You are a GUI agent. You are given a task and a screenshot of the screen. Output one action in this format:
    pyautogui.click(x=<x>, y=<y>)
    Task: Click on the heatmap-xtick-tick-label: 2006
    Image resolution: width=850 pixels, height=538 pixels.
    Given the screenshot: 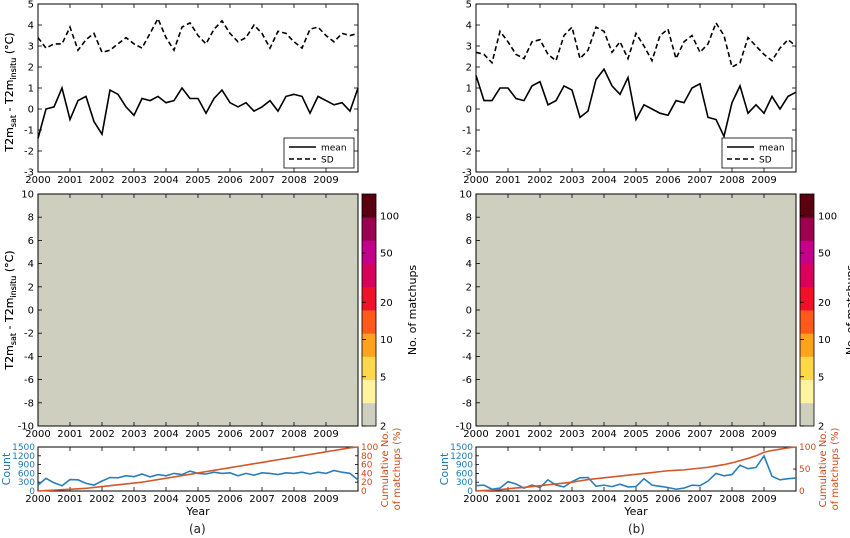 What is the action you would take?
    pyautogui.click(x=667, y=434)
    